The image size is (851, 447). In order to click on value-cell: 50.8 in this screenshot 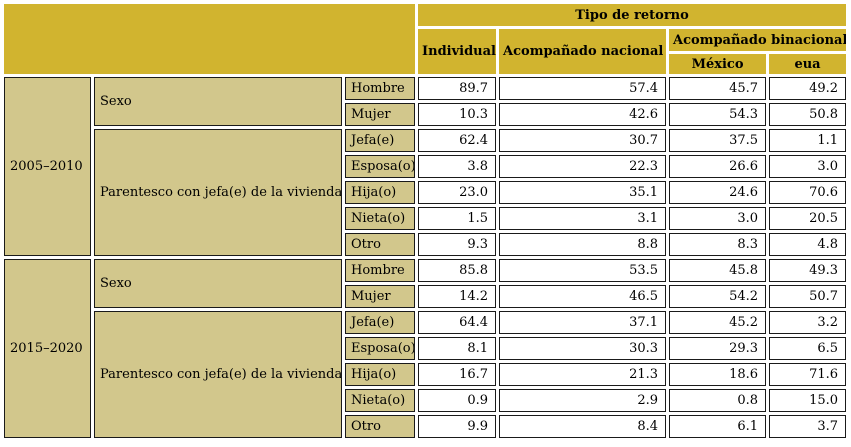, I will do `click(808, 114)`.